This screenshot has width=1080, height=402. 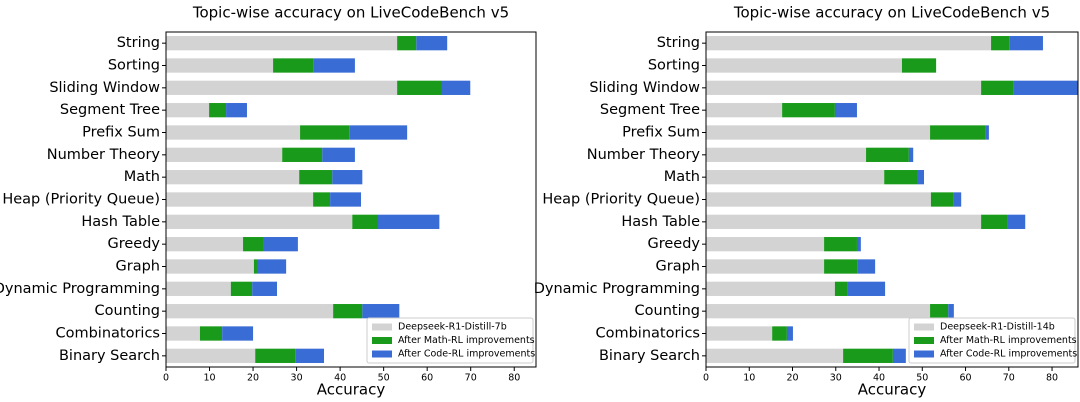 What do you see at coordinates (209, 378) in the screenshot?
I see `x-tick-label: 10` at bounding box center [209, 378].